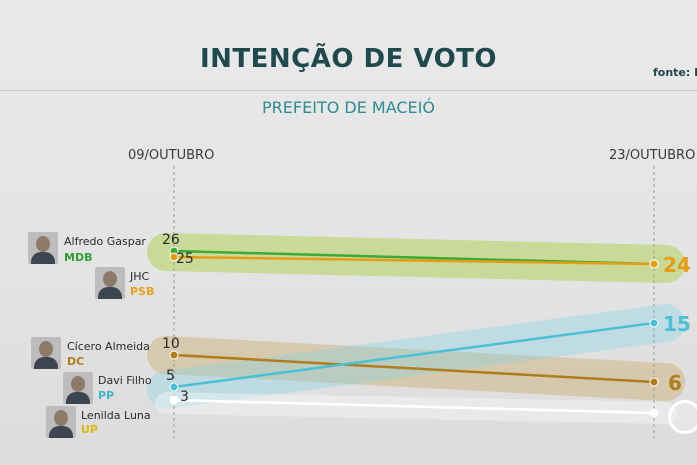  I want to click on chart-title: INTENÇÃO DE VOTO, so click(348, 59).